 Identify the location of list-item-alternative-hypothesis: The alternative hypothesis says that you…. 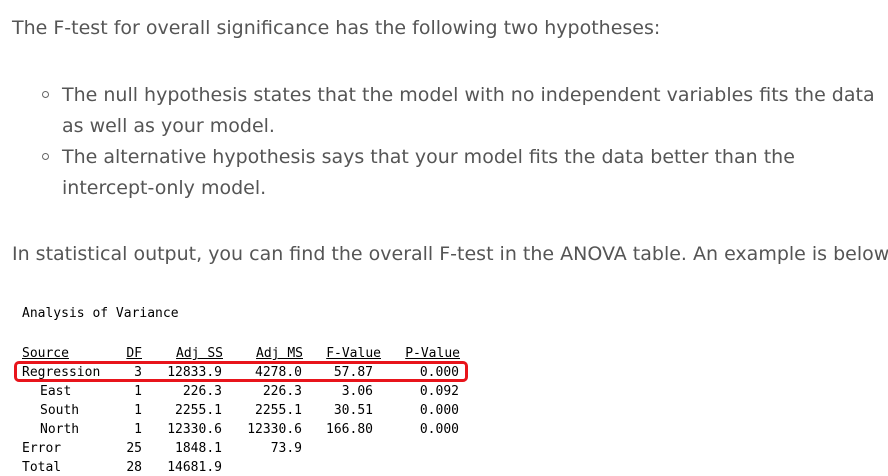
(462, 173).